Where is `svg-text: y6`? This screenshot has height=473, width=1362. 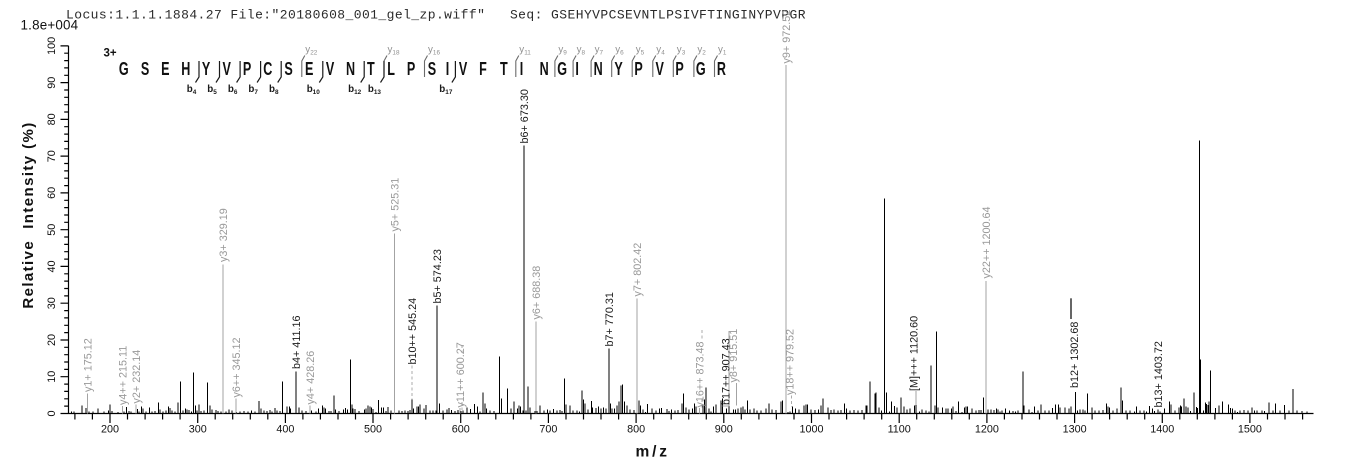 svg-text: y6 is located at coordinates (619, 51).